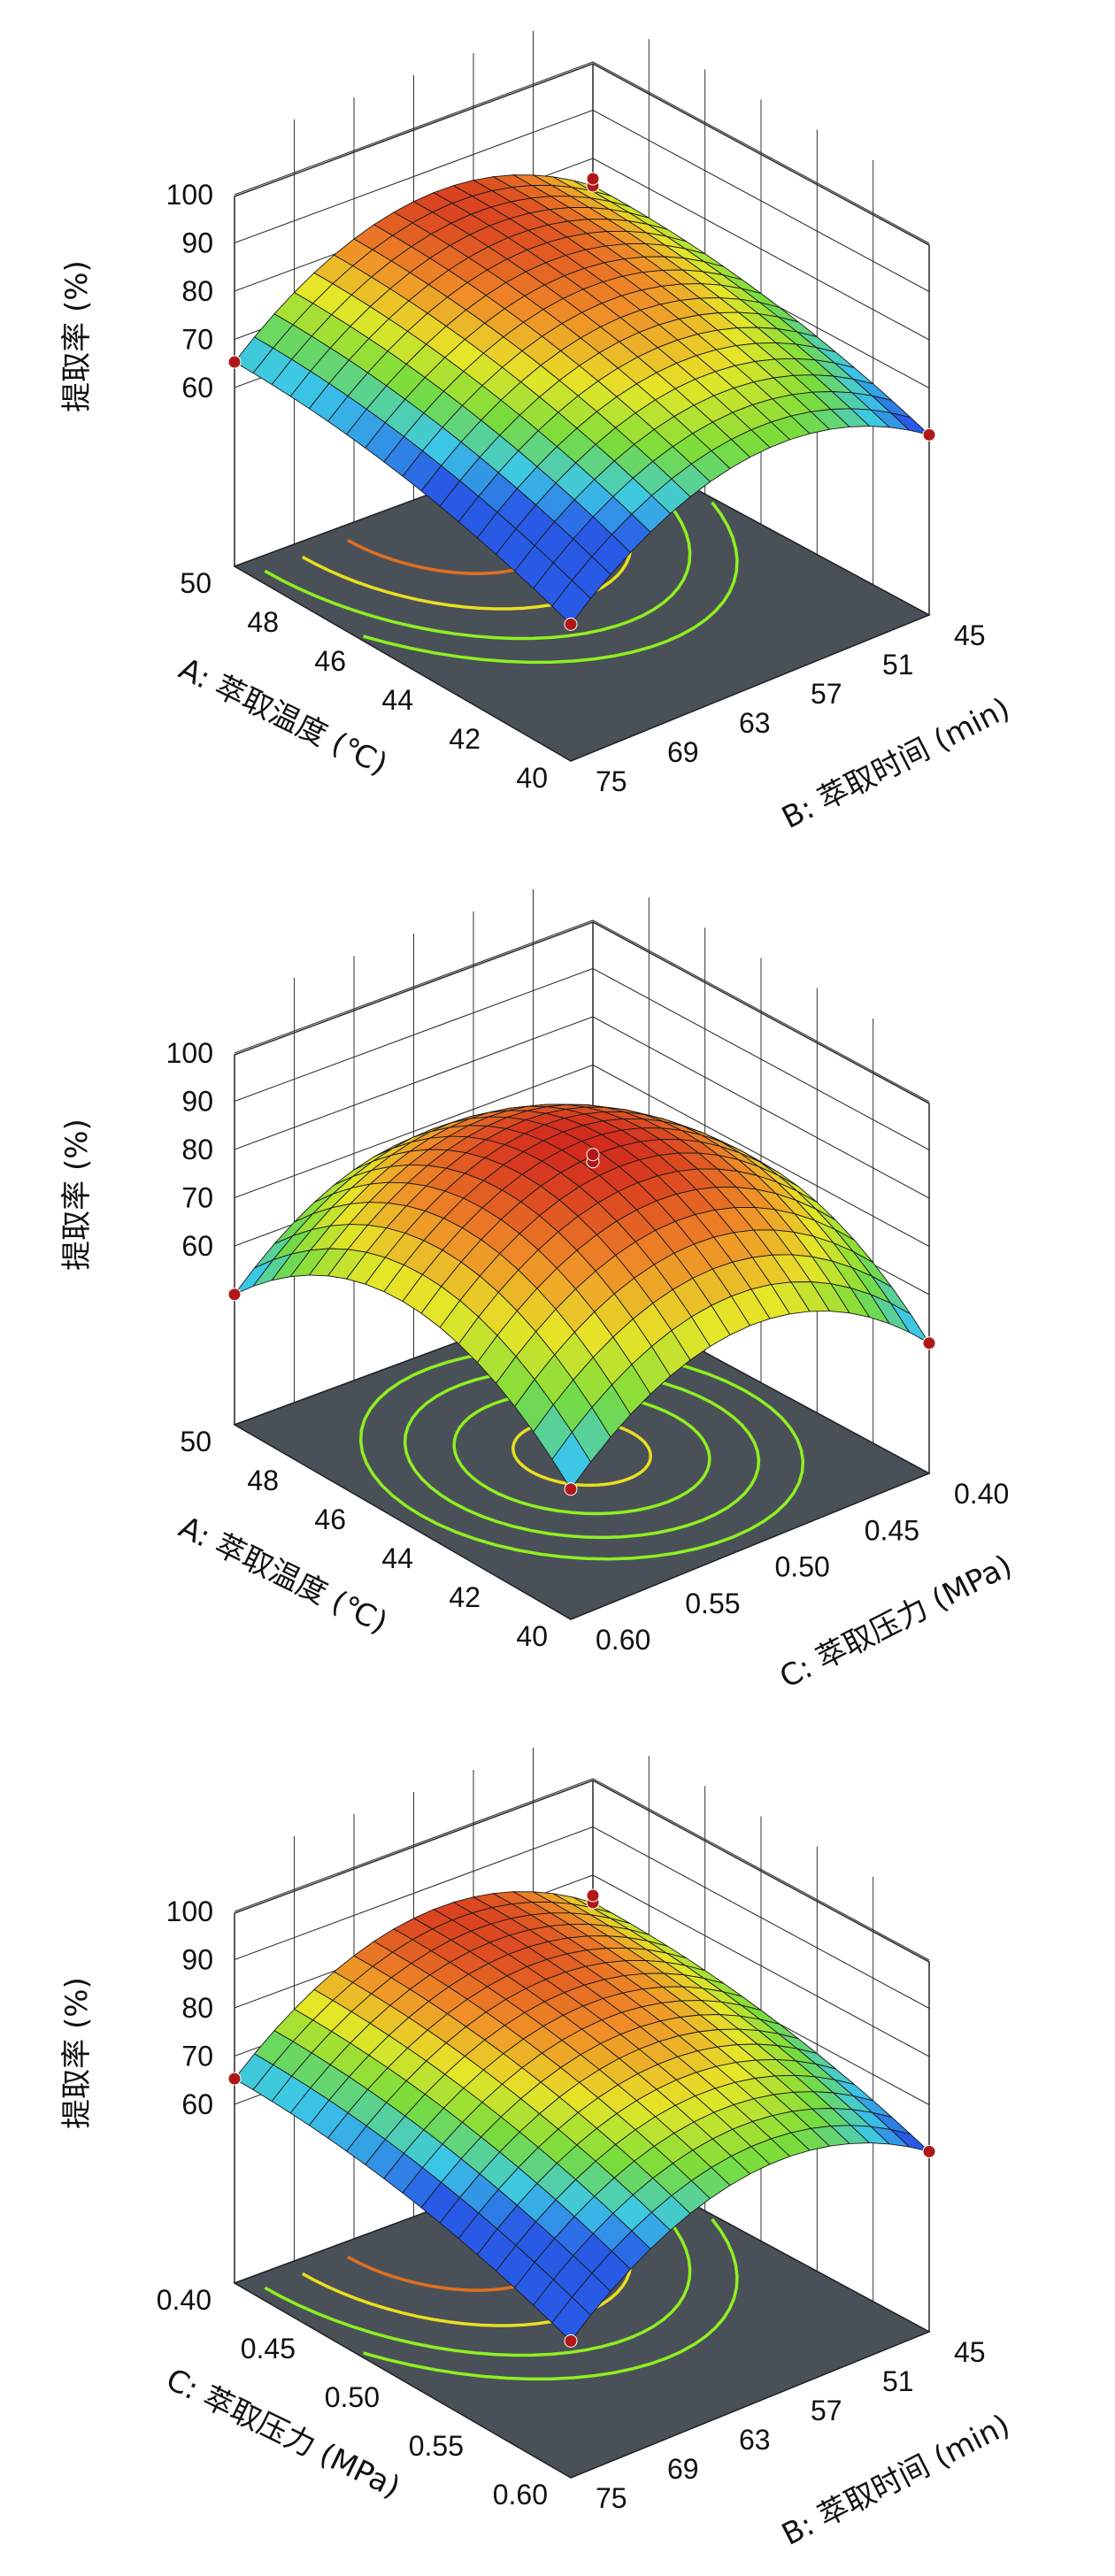 This screenshot has width=1115, height=2576. What do you see at coordinates (582, 1011) in the screenshot?
I see `z-gridline` at bounding box center [582, 1011].